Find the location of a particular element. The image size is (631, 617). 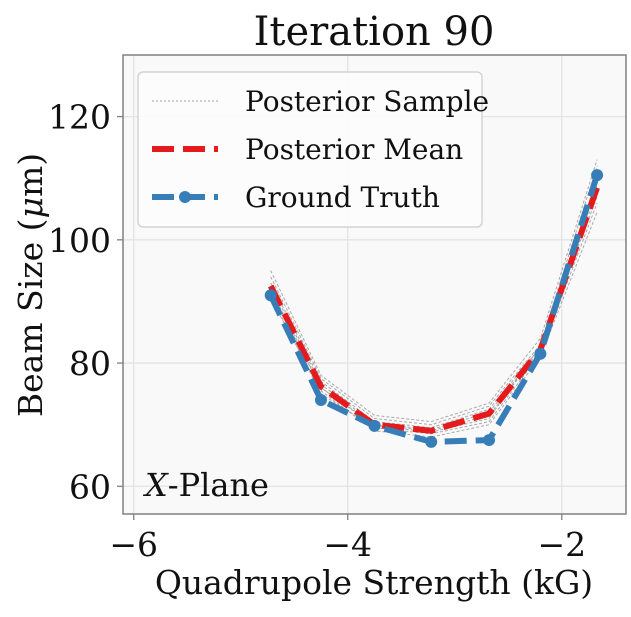

y-tick-label: 80 is located at coordinates (90, 363).